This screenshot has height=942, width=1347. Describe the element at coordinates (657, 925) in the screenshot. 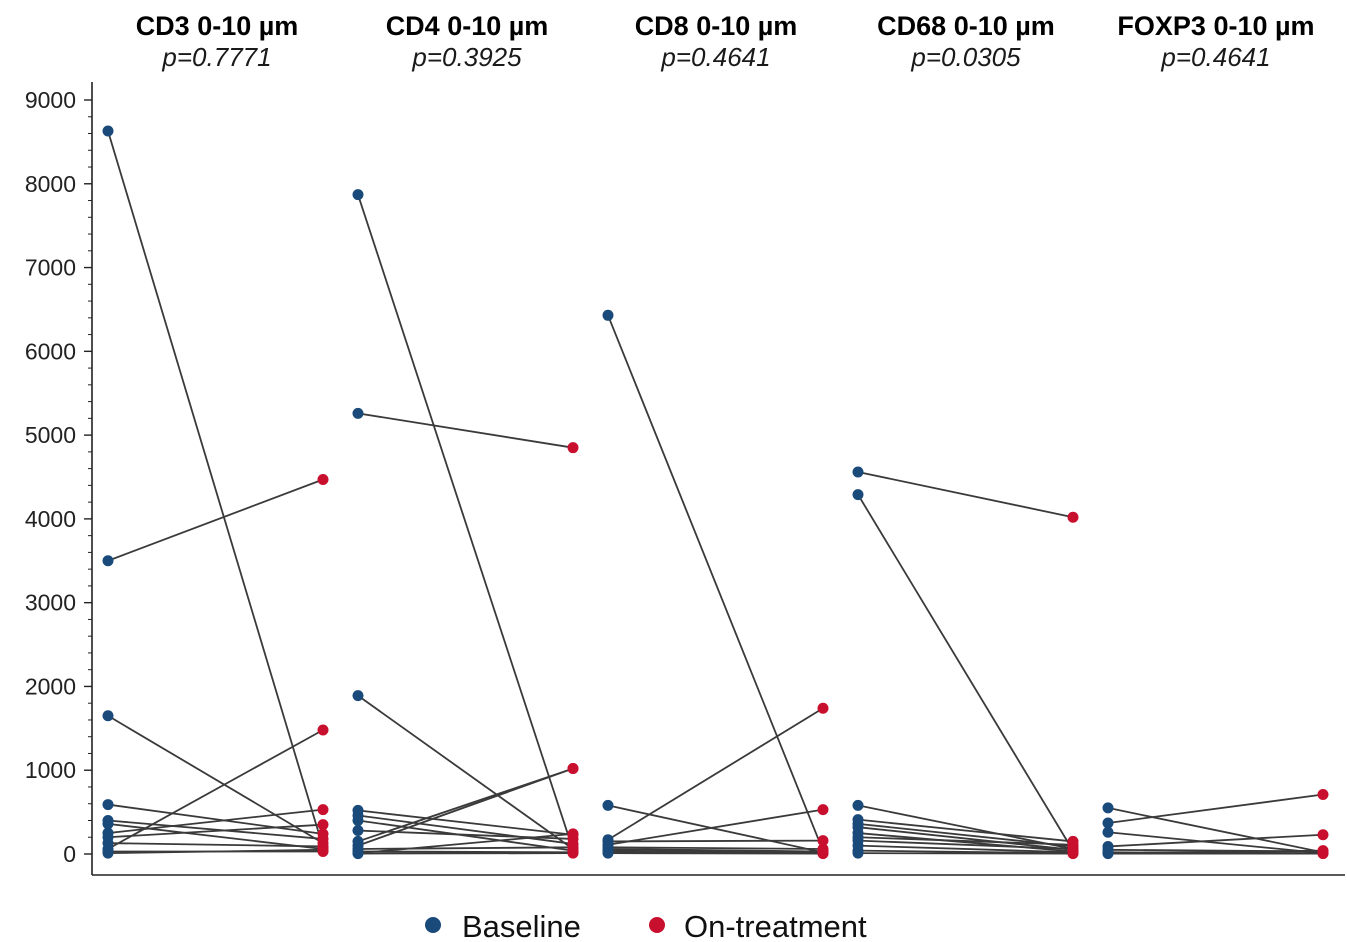

I see `legend-marker-on-treatment` at that location.